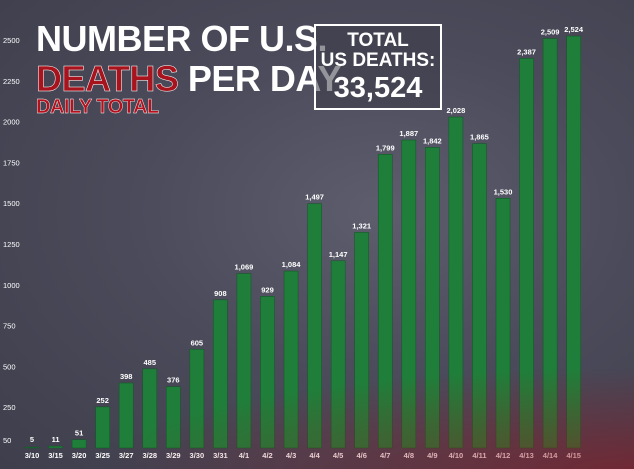 This screenshot has width=634, height=469. I want to click on y-tick-label: 1000, so click(11, 285).